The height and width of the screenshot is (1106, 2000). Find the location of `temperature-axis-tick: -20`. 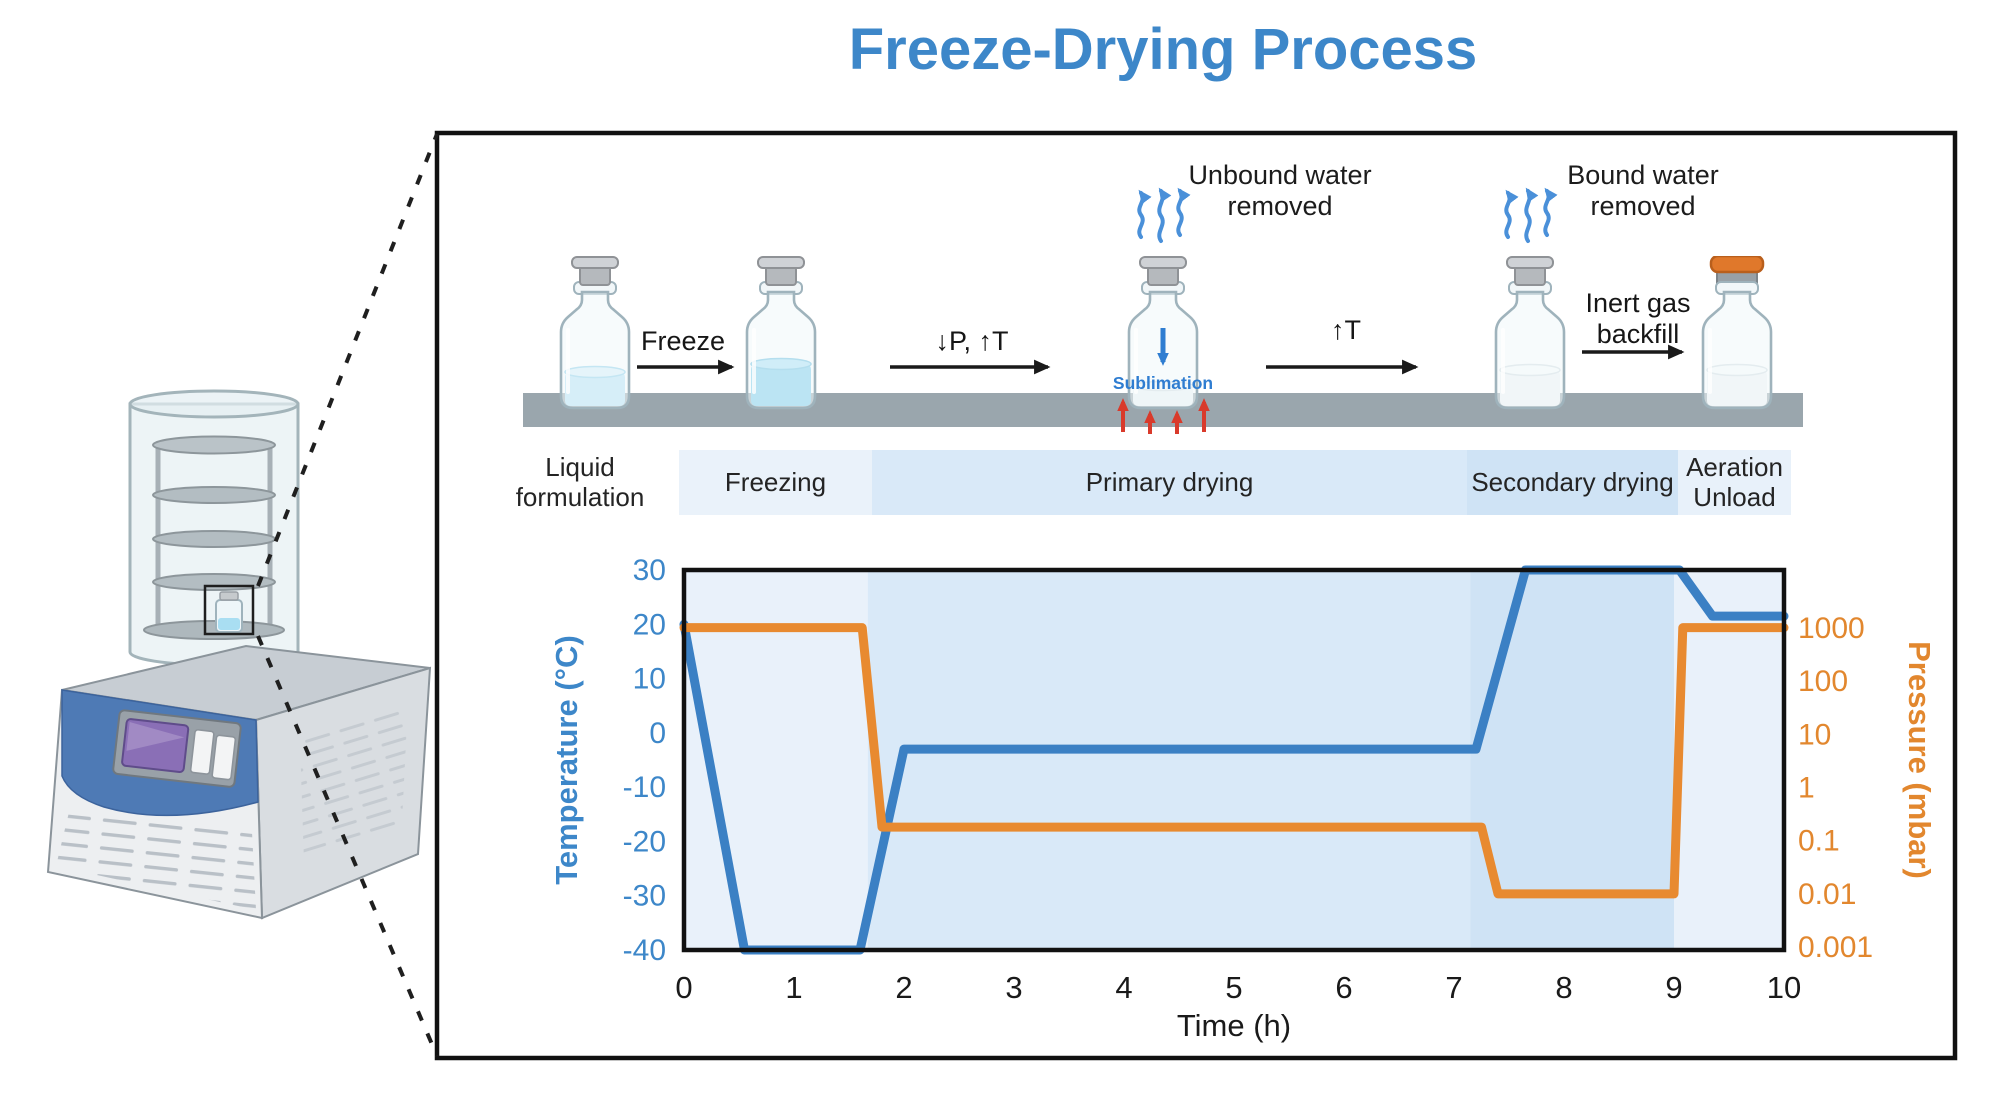

temperature-axis-tick: -20 is located at coordinates (644, 841).